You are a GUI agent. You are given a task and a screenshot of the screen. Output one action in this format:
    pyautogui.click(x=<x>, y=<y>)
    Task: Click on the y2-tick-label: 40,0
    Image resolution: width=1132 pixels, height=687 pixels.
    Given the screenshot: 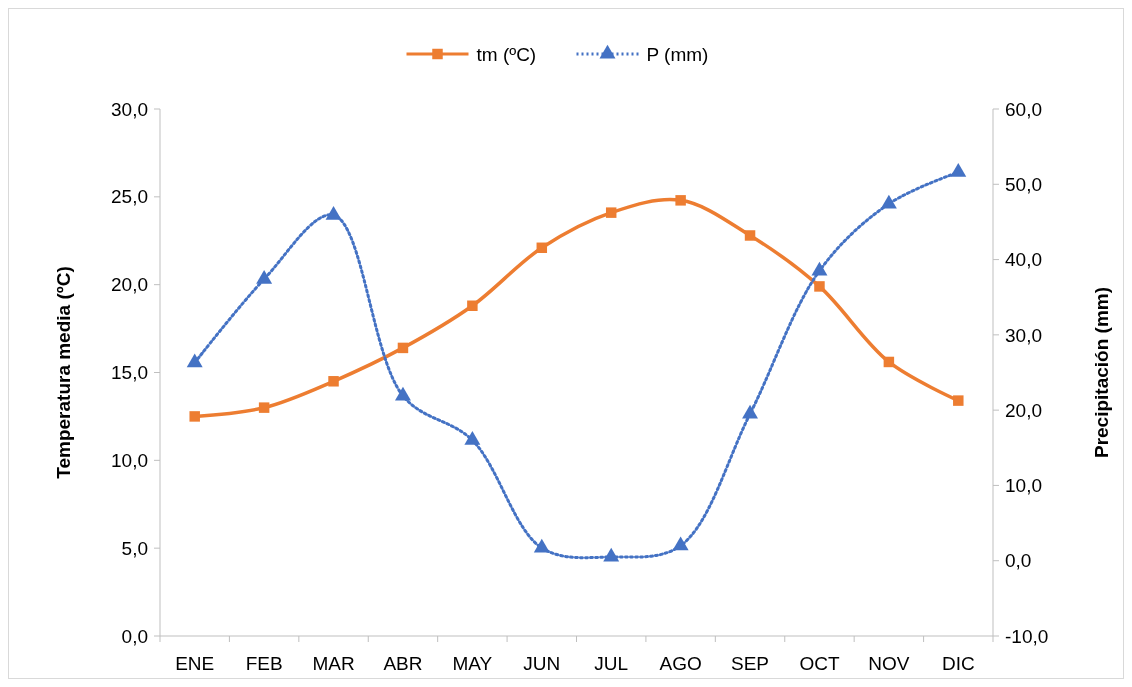 What is the action you would take?
    pyautogui.click(x=1023, y=260)
    